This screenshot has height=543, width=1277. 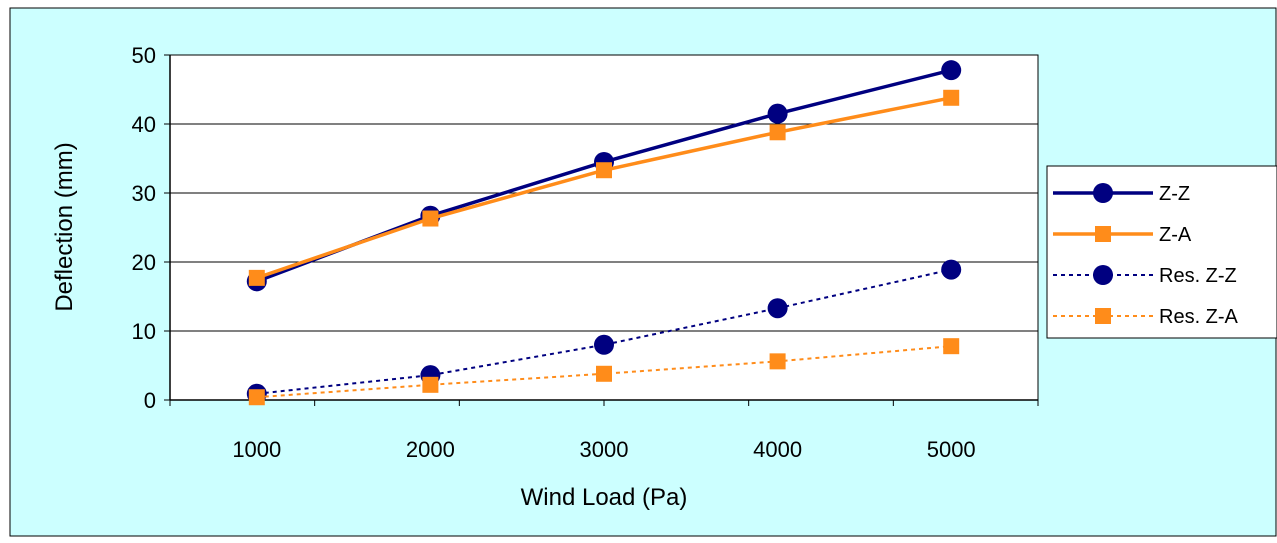 What do you see at coordinates (144, 124) in the screenshot?
I see `y-tick-label: 40` at bounding box center [144, 124].